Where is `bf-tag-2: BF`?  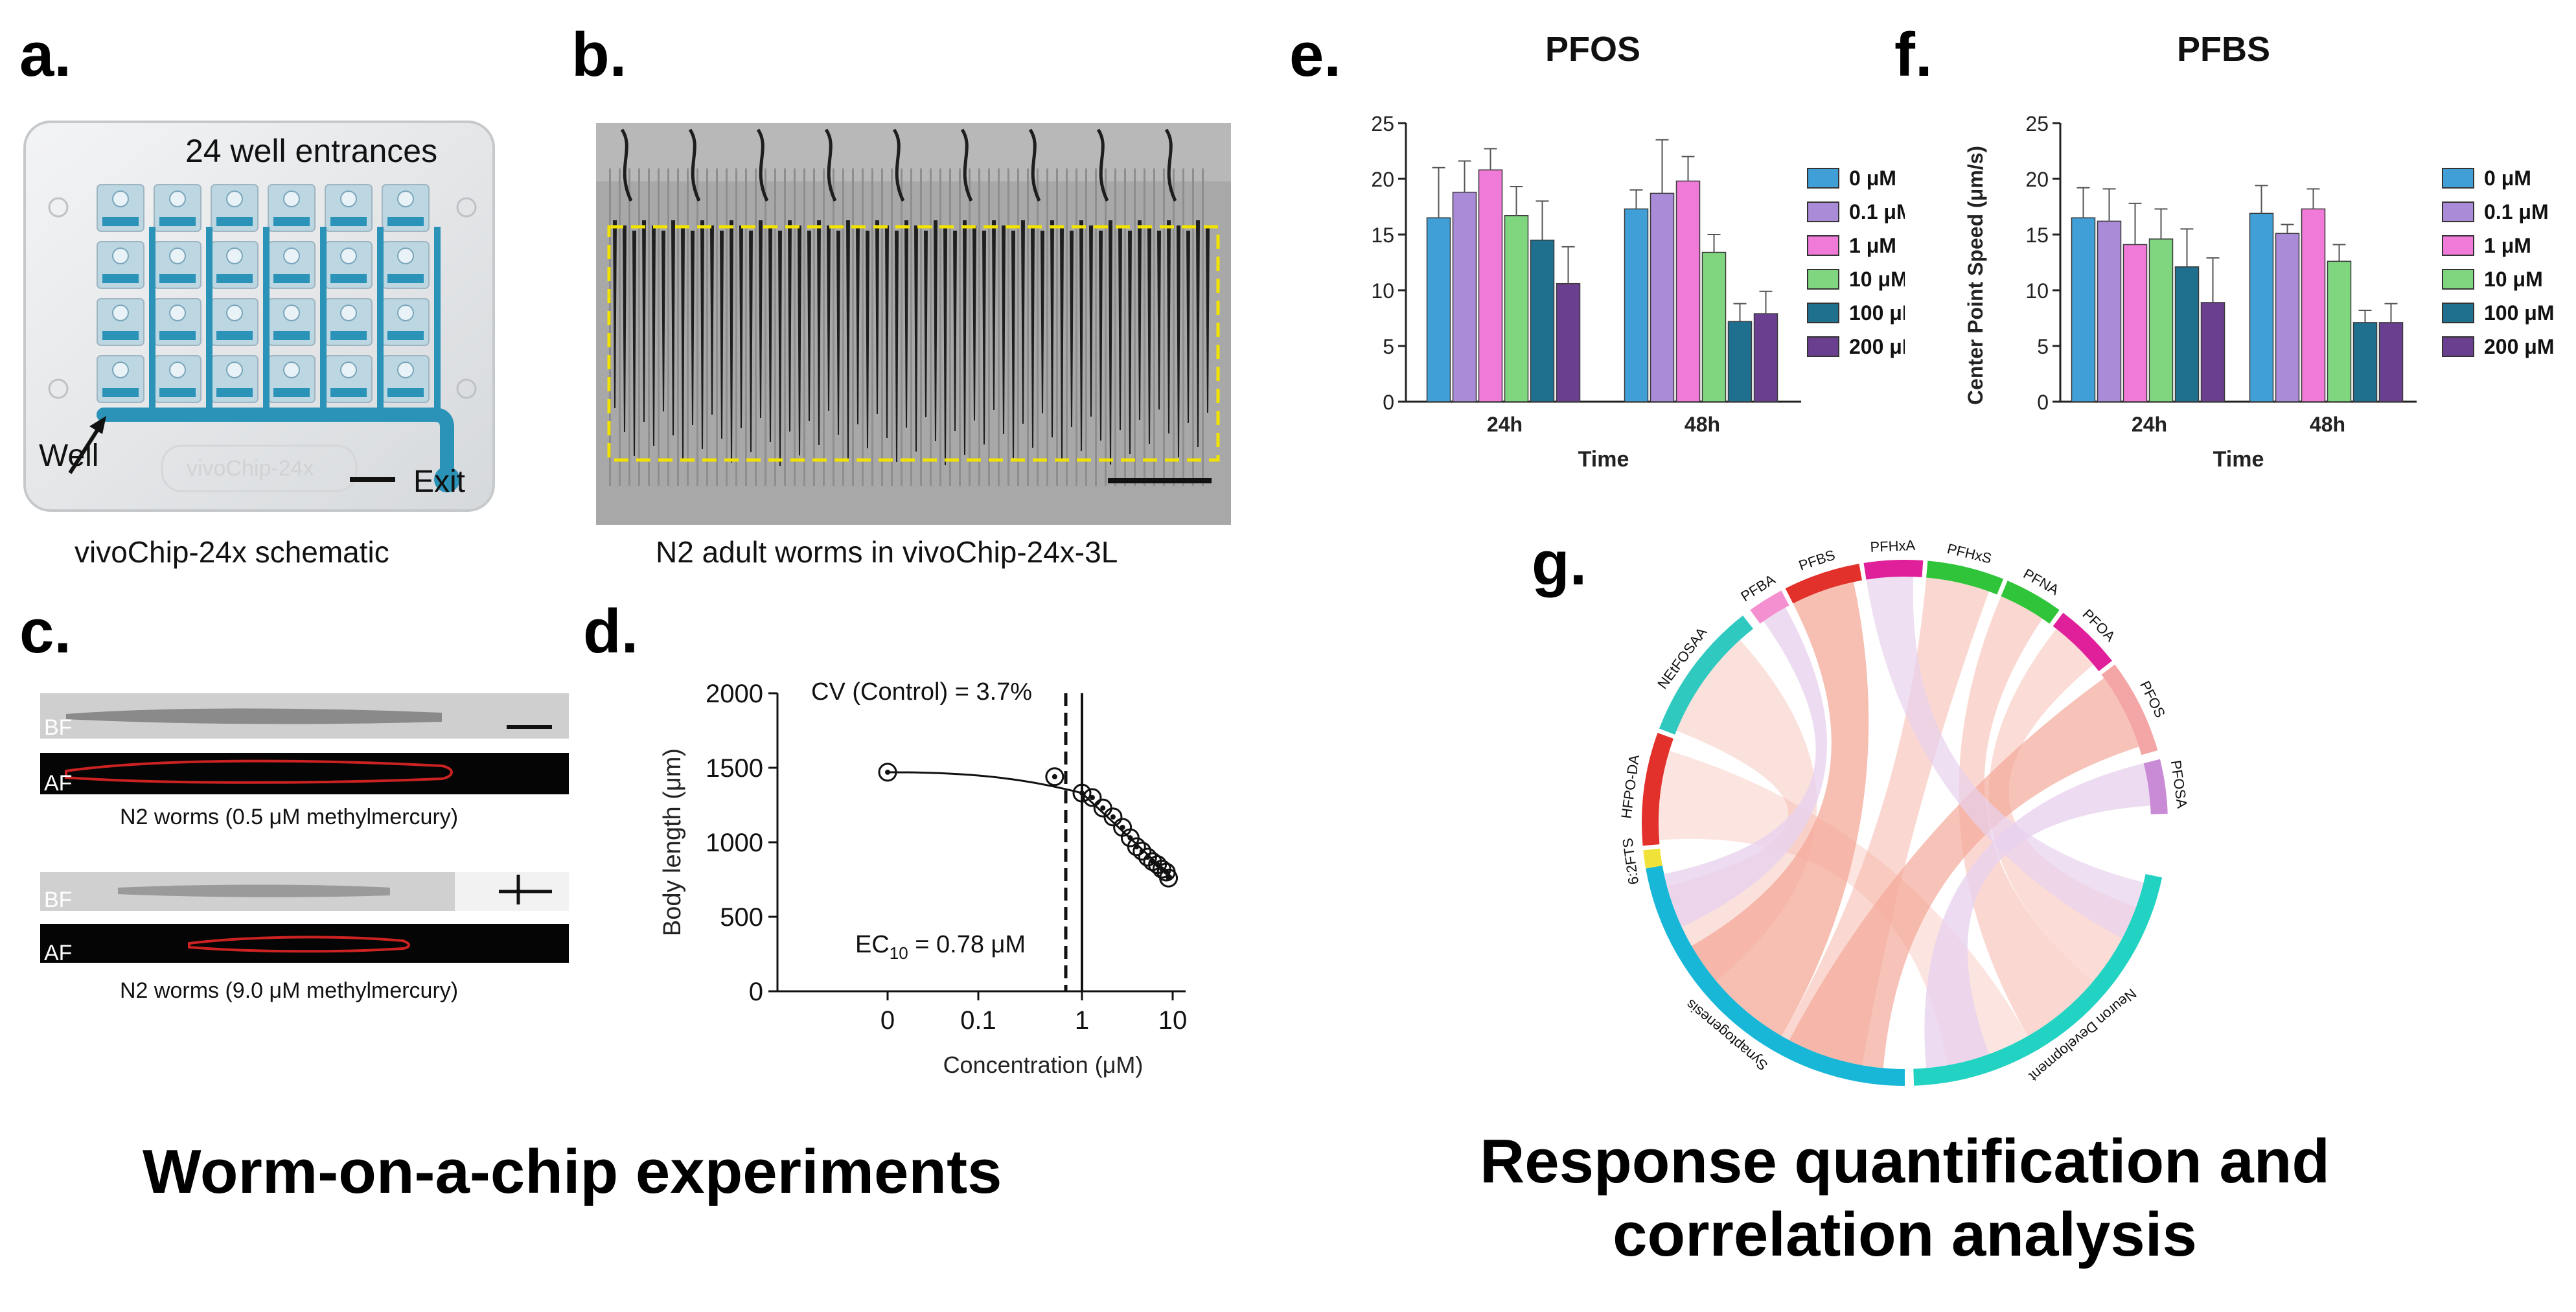 bf-tag-2: BF is located at coordinates (58, 900).